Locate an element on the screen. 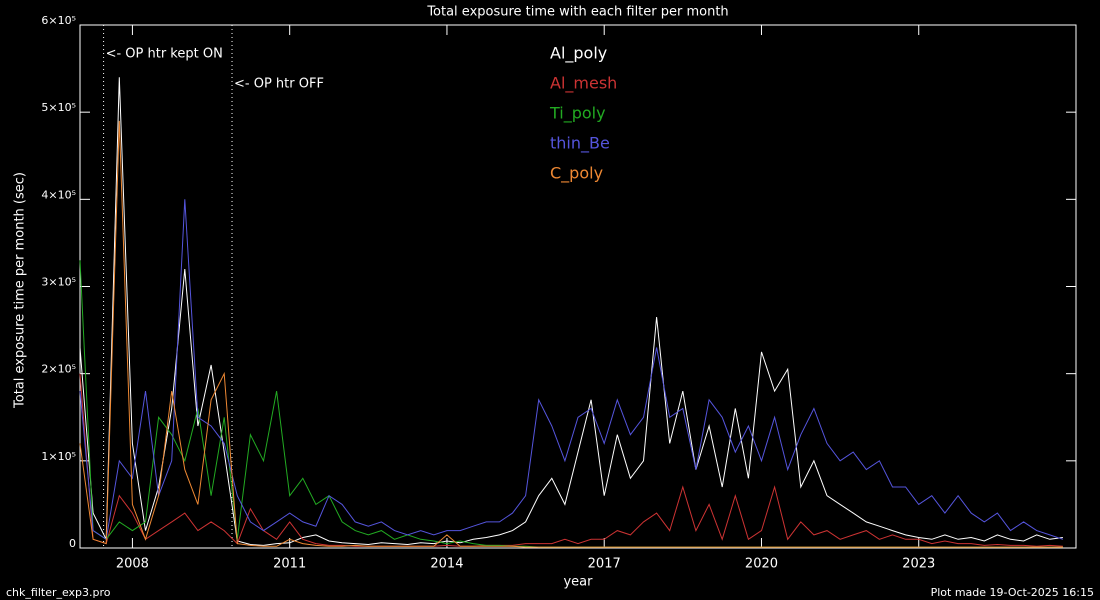 Image resolution: width=1100 pixels, height=600 pixels. x-tick-label: 2023 is located at coordinates (918, 564).